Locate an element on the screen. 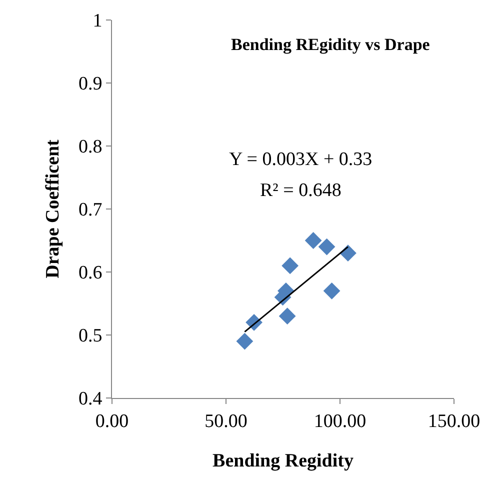 Image resolution: width=499 pixels, height=490 pixels. x-tick-label: 0.00 is located at coordinates (112, 421).